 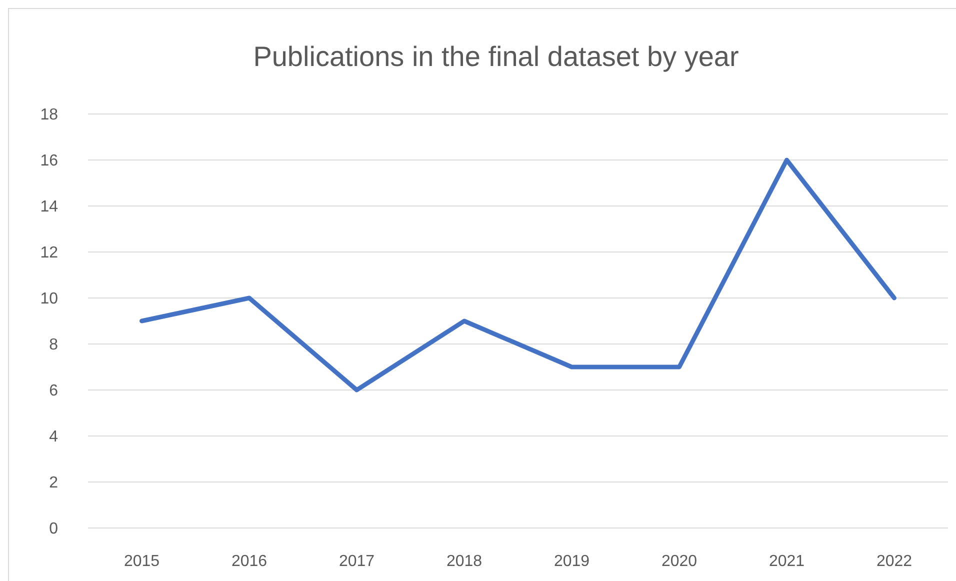 I want to click on y-tick-label: 14, so click(x=49, y=207).